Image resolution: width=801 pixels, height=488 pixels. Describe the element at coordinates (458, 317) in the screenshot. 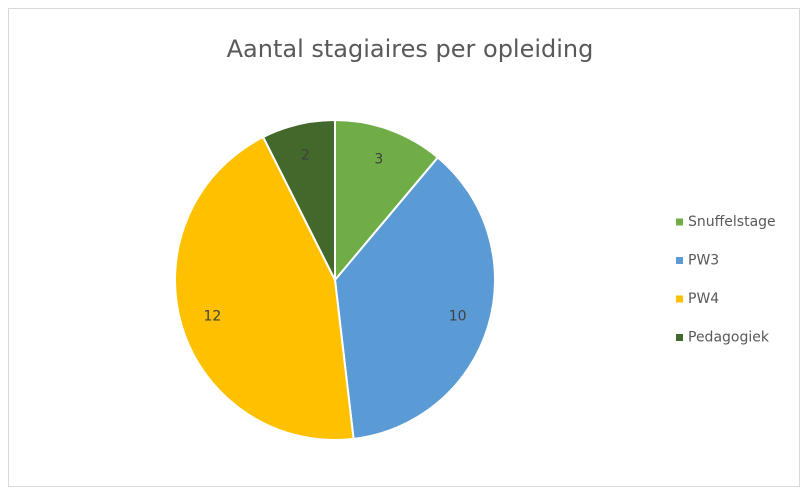

I see `data-label: 10` at that location.